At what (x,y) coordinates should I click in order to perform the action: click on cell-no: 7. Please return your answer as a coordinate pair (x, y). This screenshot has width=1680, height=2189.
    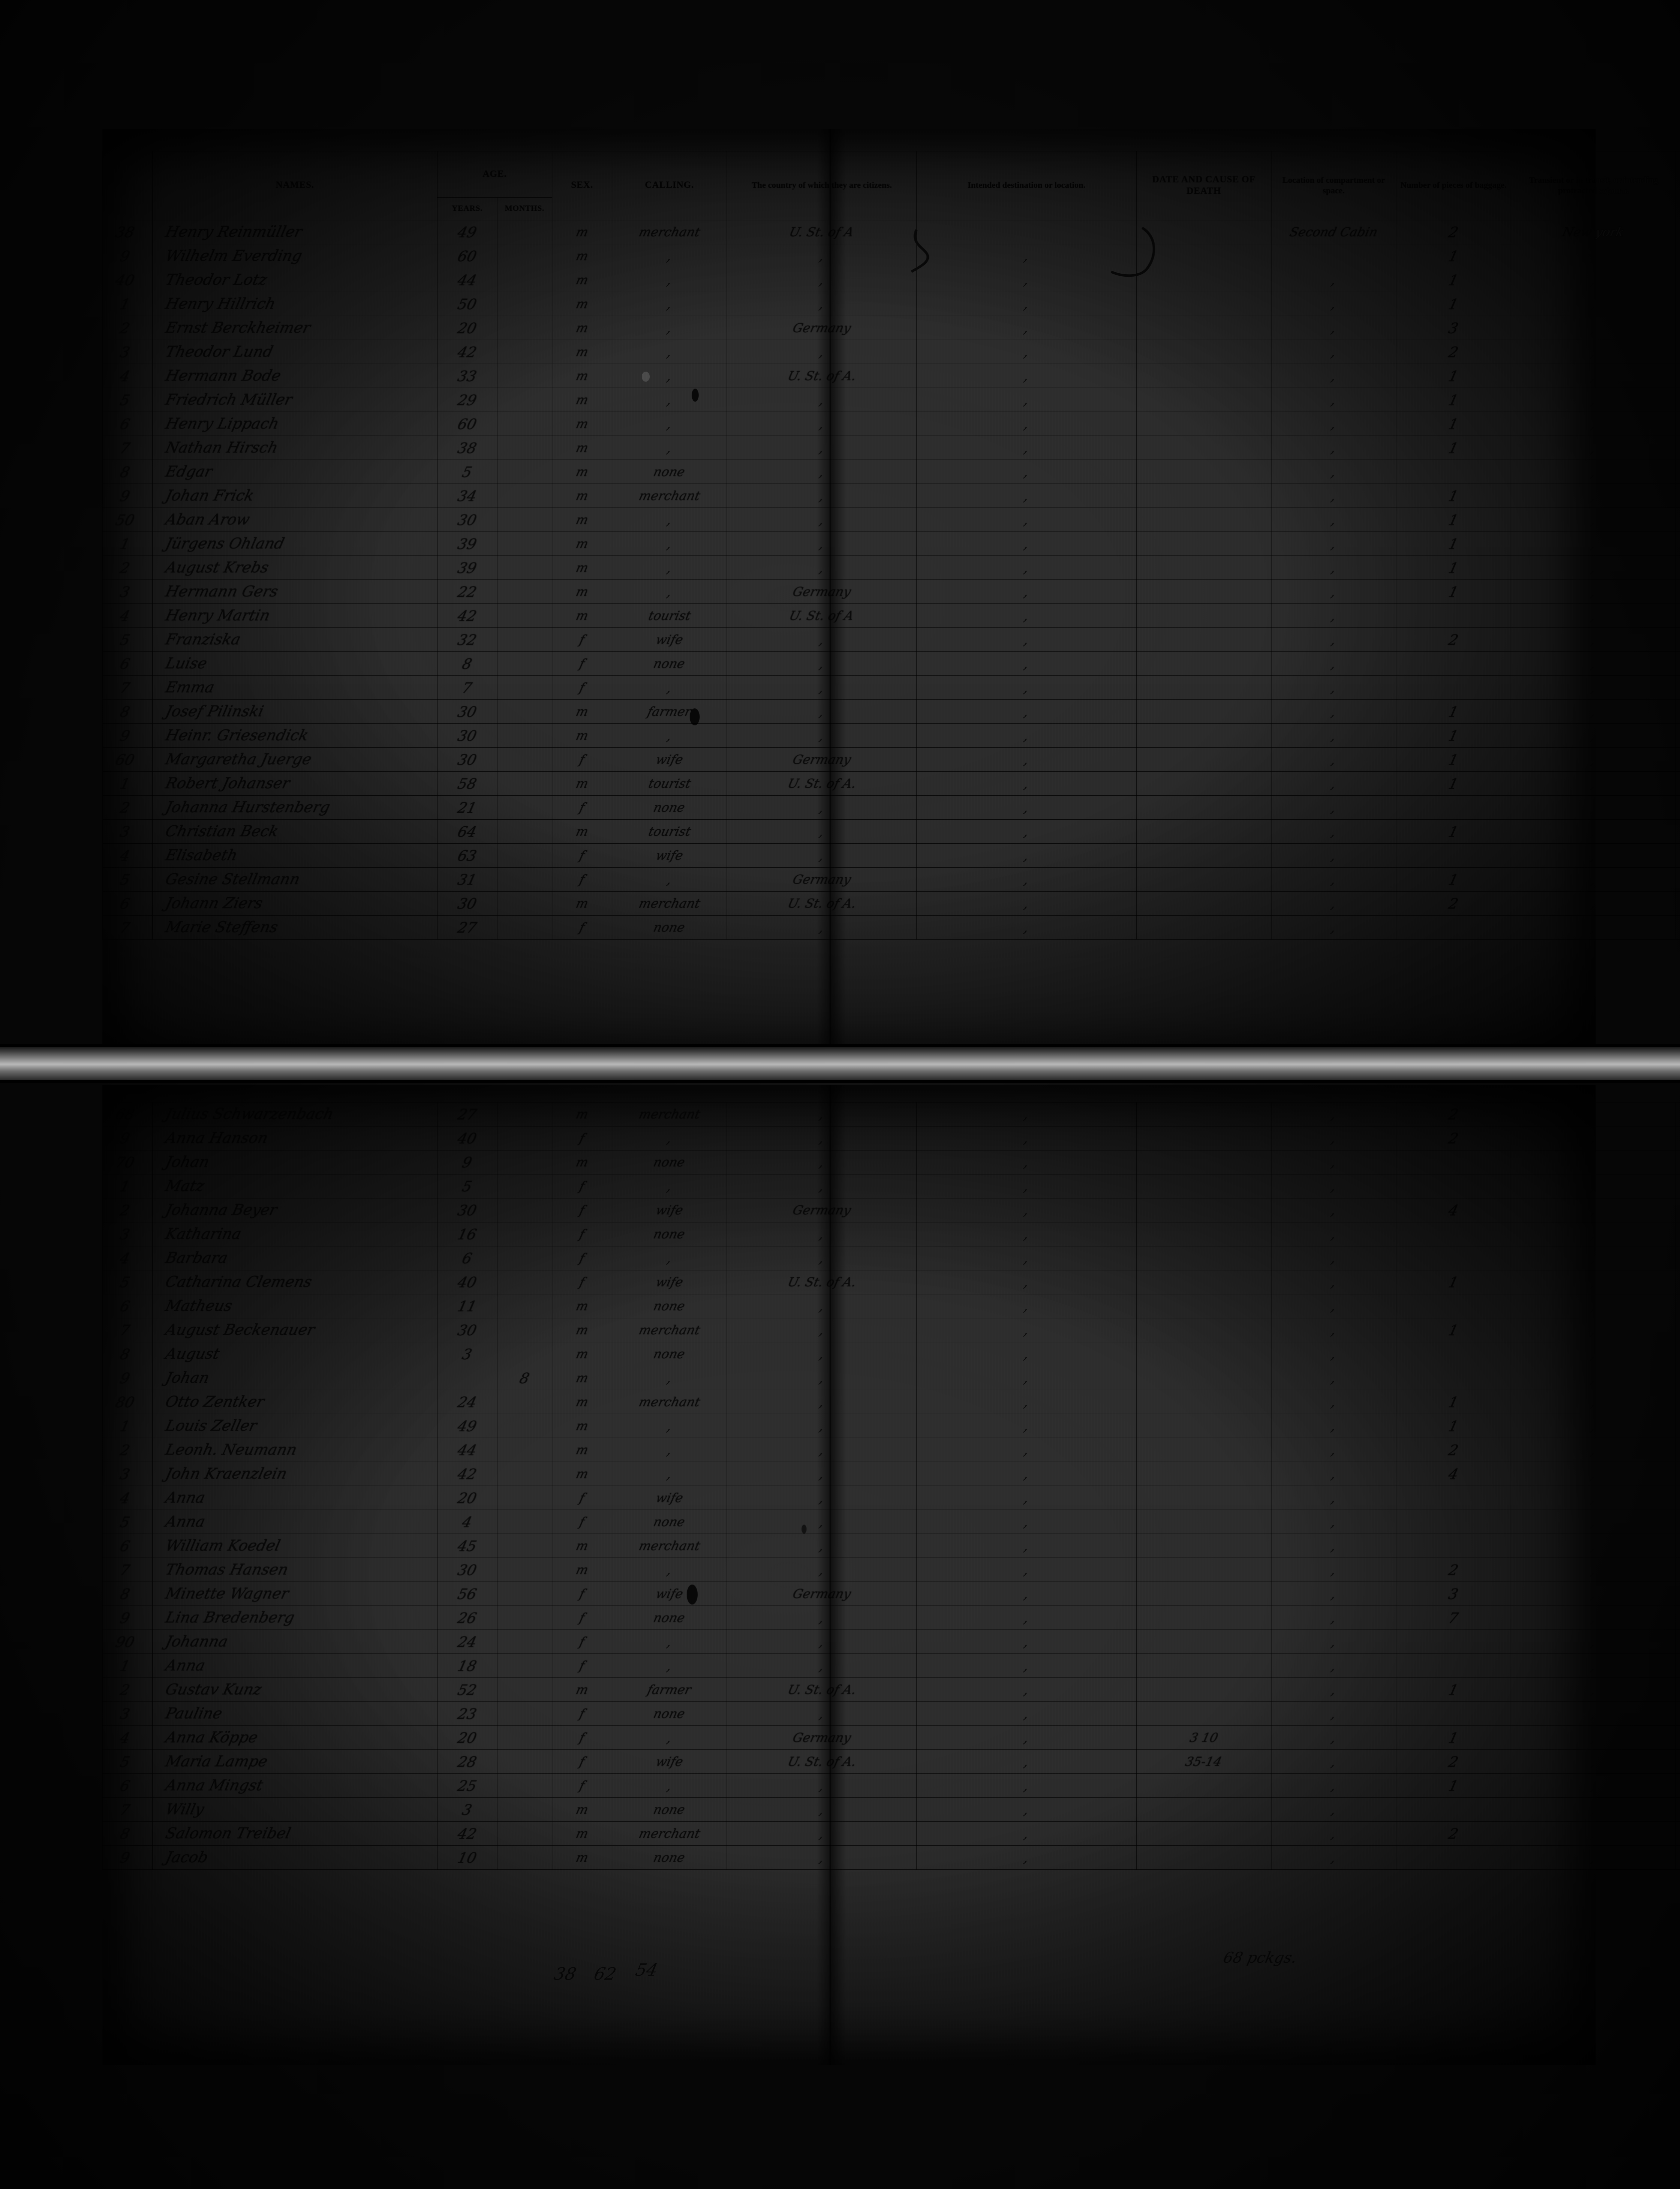
    Looking at the image, I should click on (127, 687).